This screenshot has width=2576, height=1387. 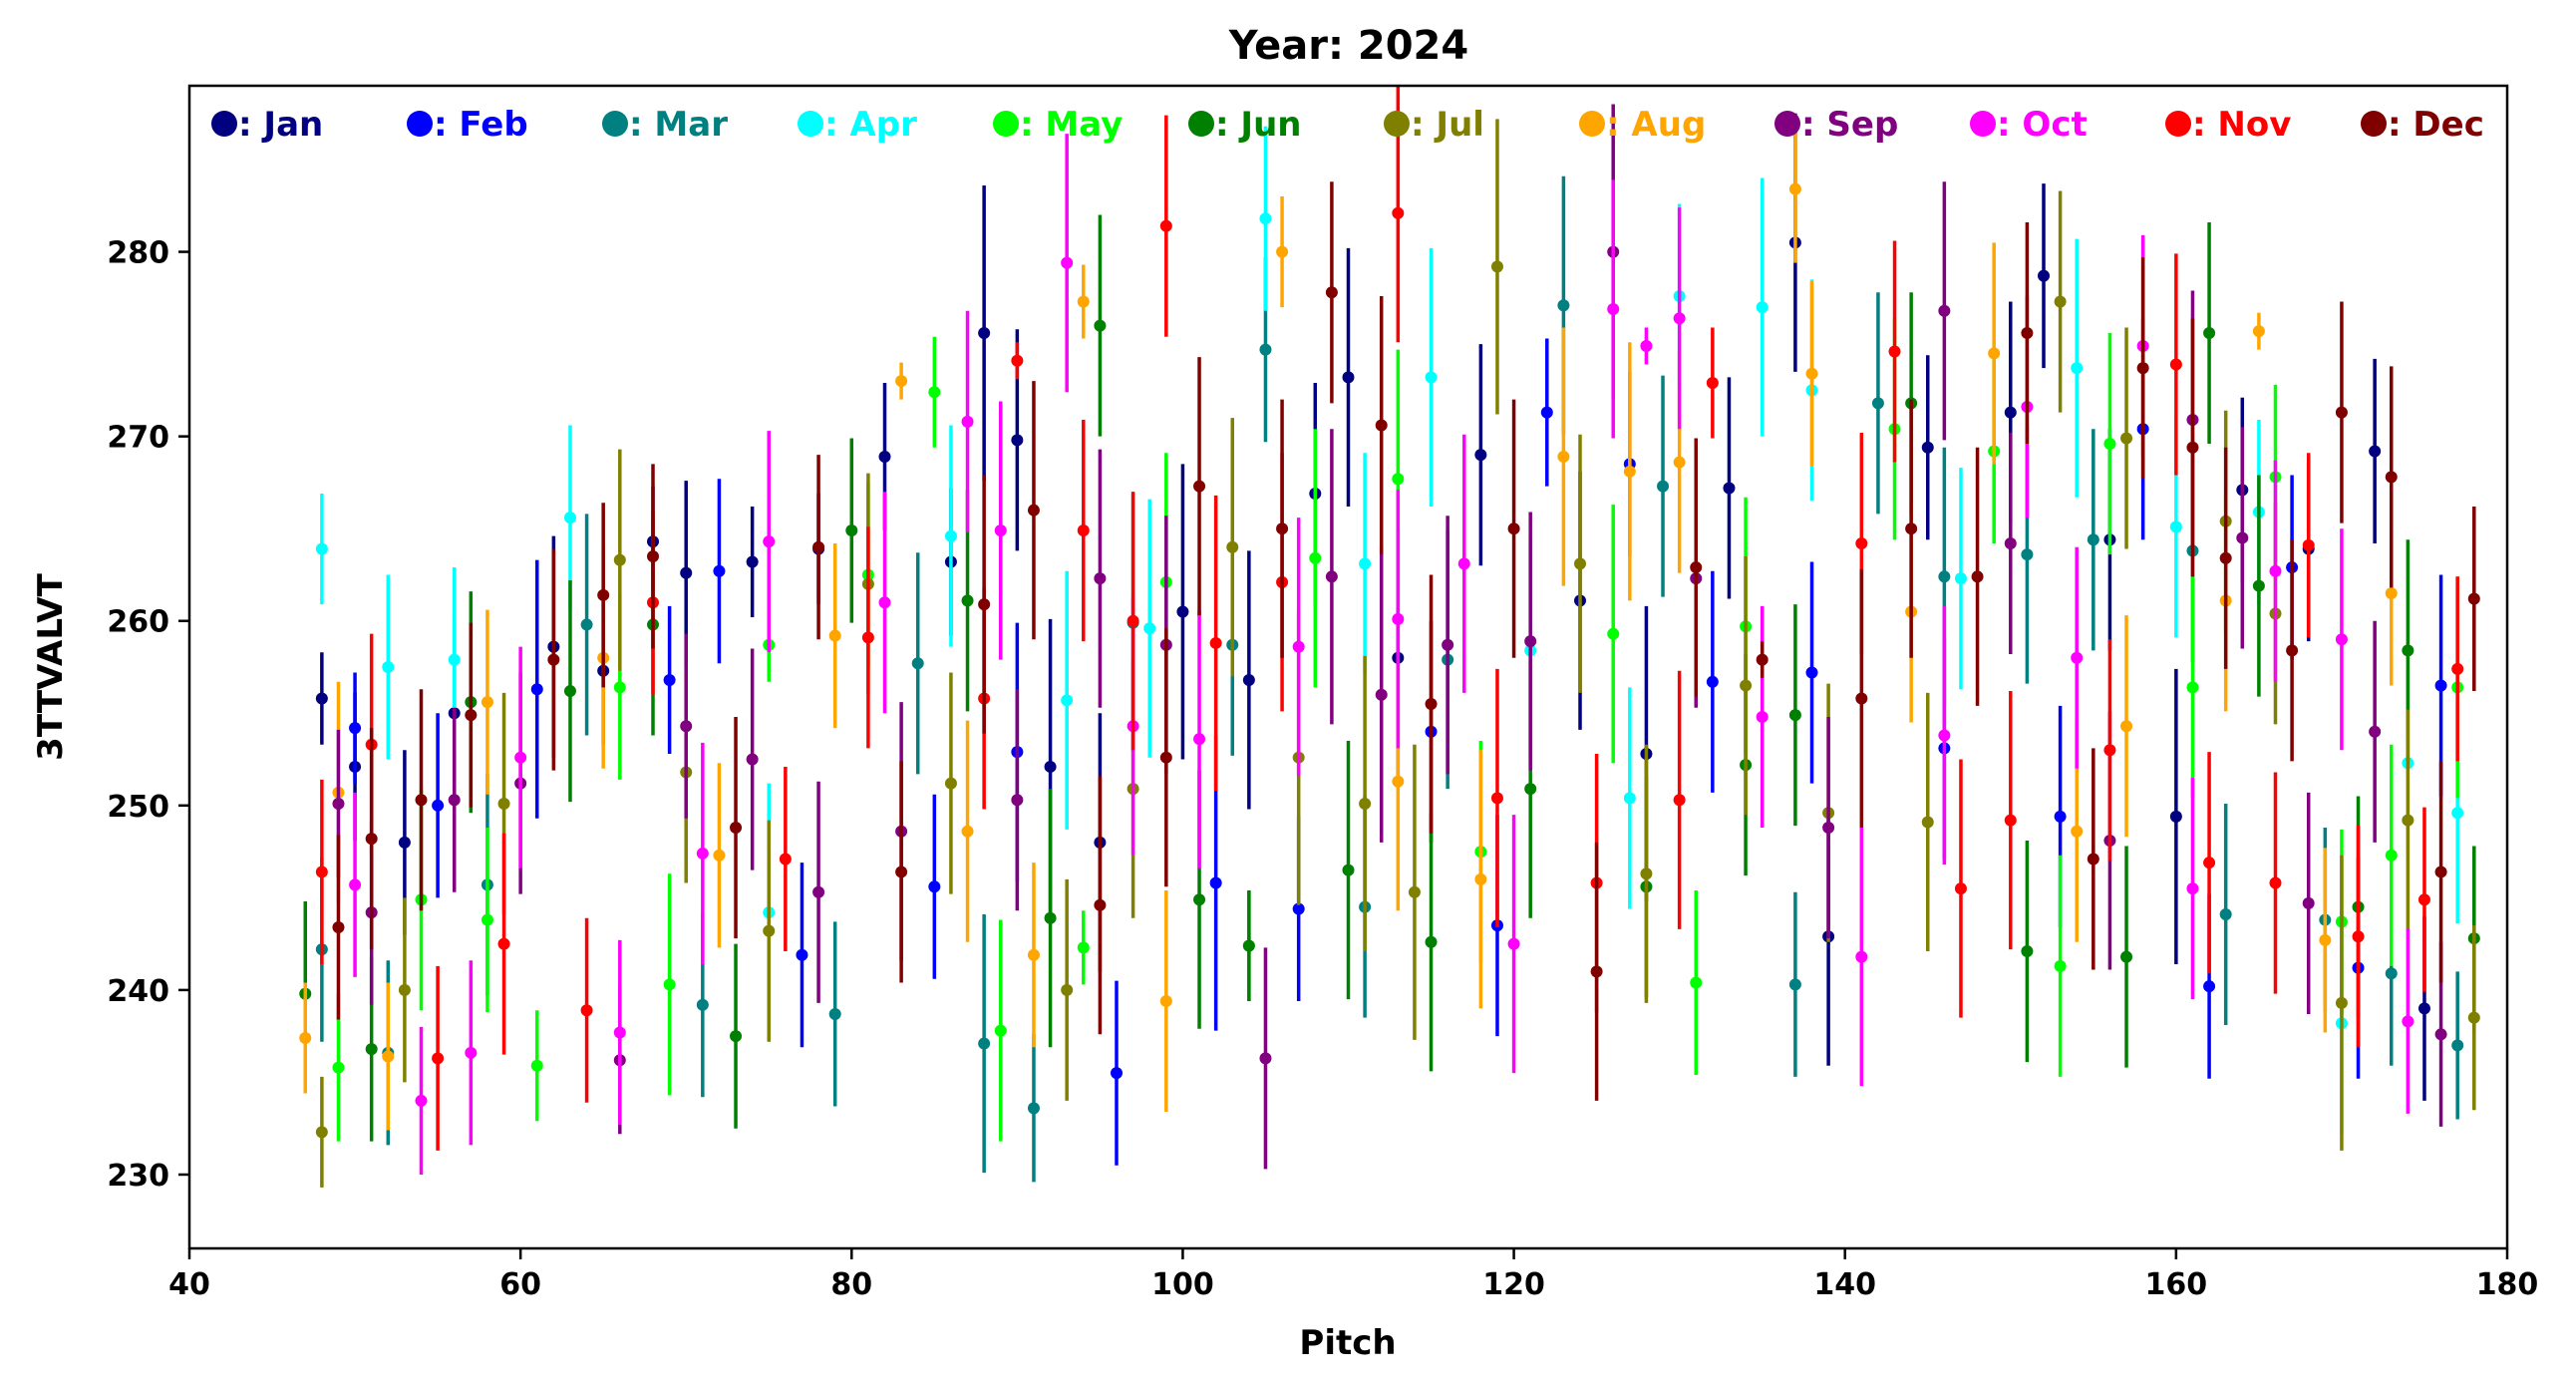 I want to click on x-tick-label: 100, so click(x=1182, y=1284).